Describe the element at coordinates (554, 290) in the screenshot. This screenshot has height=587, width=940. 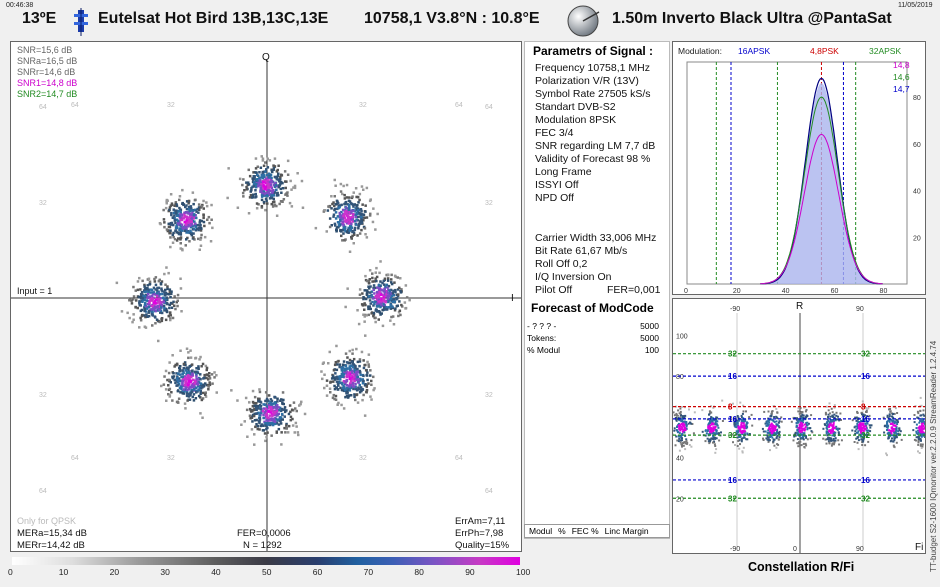
I see `pilot-value: Pilot Off` at that location.